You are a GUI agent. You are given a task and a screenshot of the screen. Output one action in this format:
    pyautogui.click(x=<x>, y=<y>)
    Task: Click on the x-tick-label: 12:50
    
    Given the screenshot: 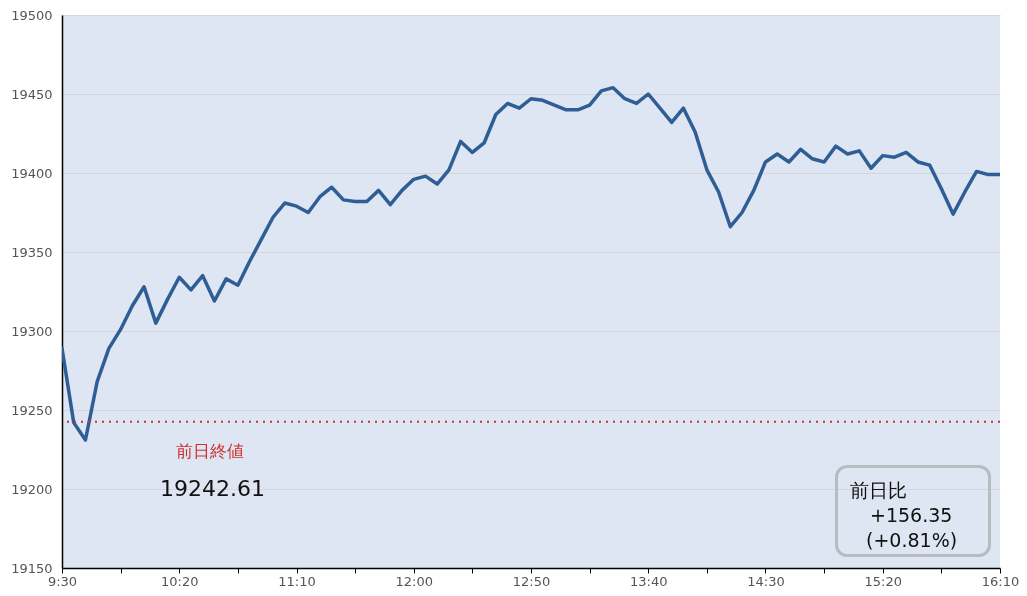 What is the action you would take?
    pyautogui.click(x=531, y=581)
    